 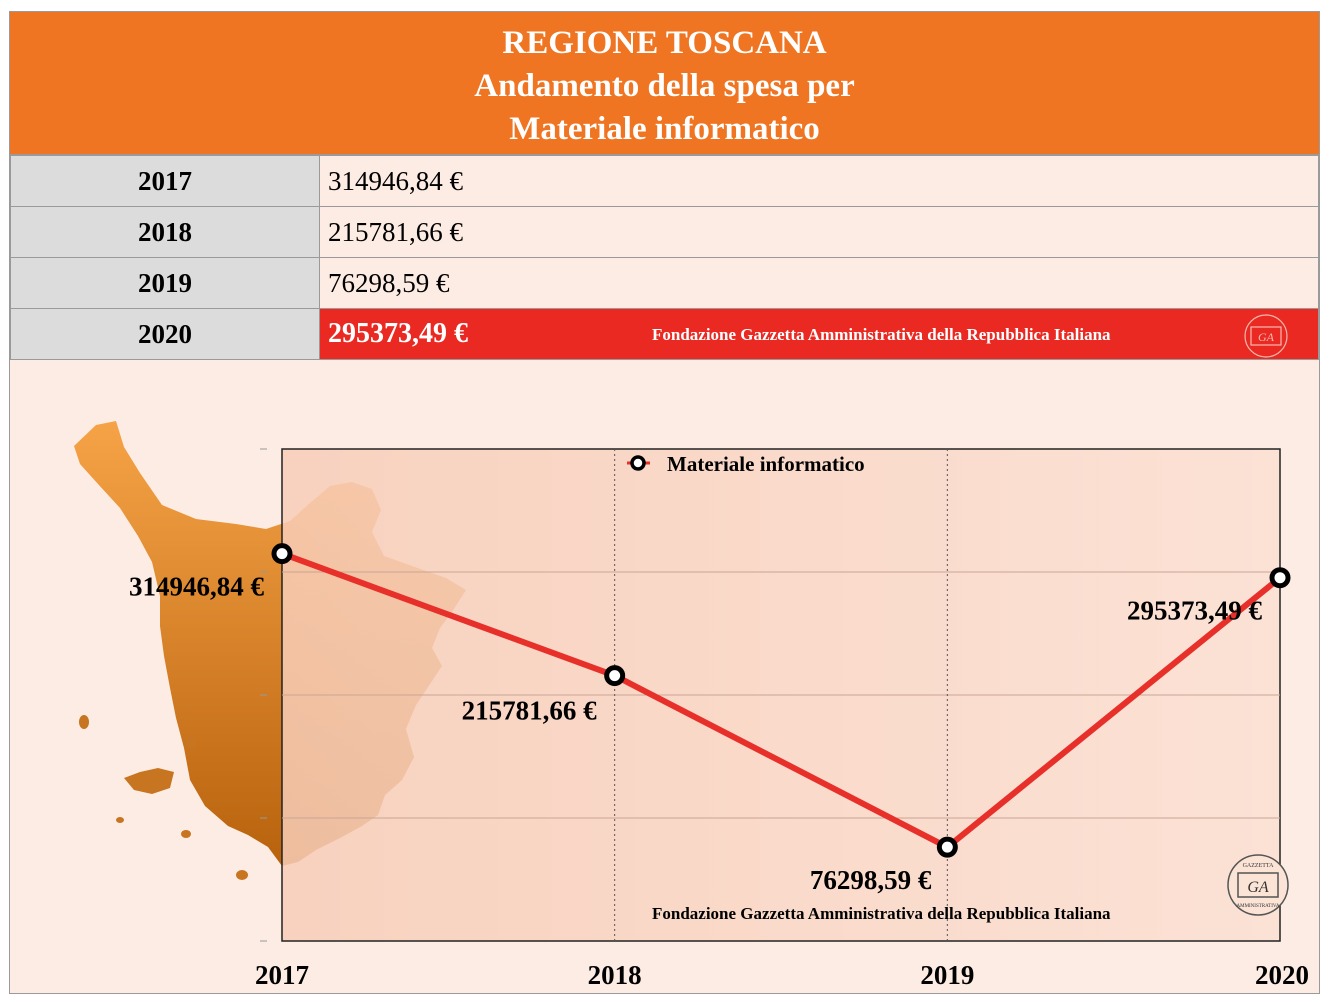 I want to click on table-row: 2017 314946,84 €, so click(x=664, y=181).